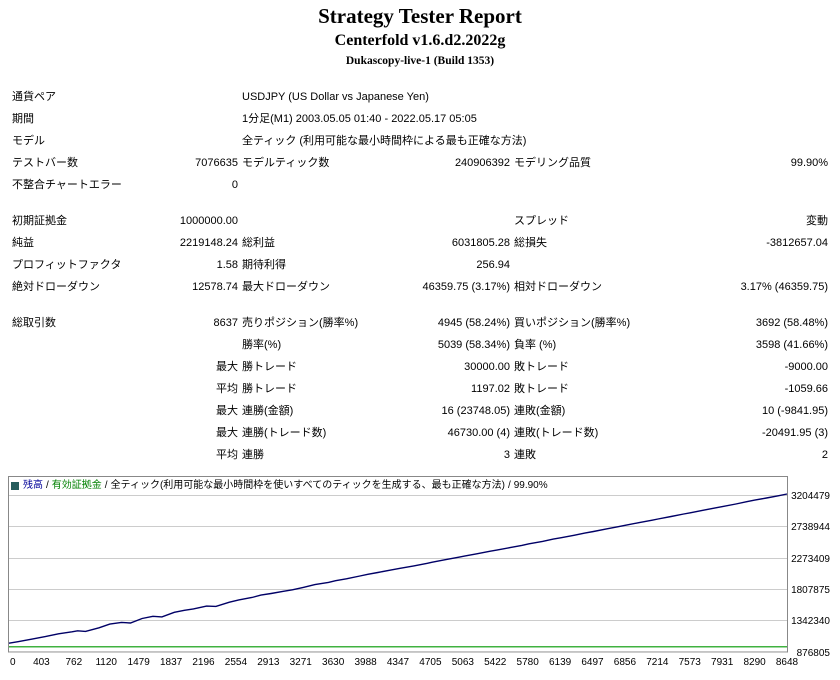 Image resolution: width=840 pixels, height=680 pixels. Describe the element at coordinates (215, 287) in the screenshot. I see `report-value: 12578.74` at that location.